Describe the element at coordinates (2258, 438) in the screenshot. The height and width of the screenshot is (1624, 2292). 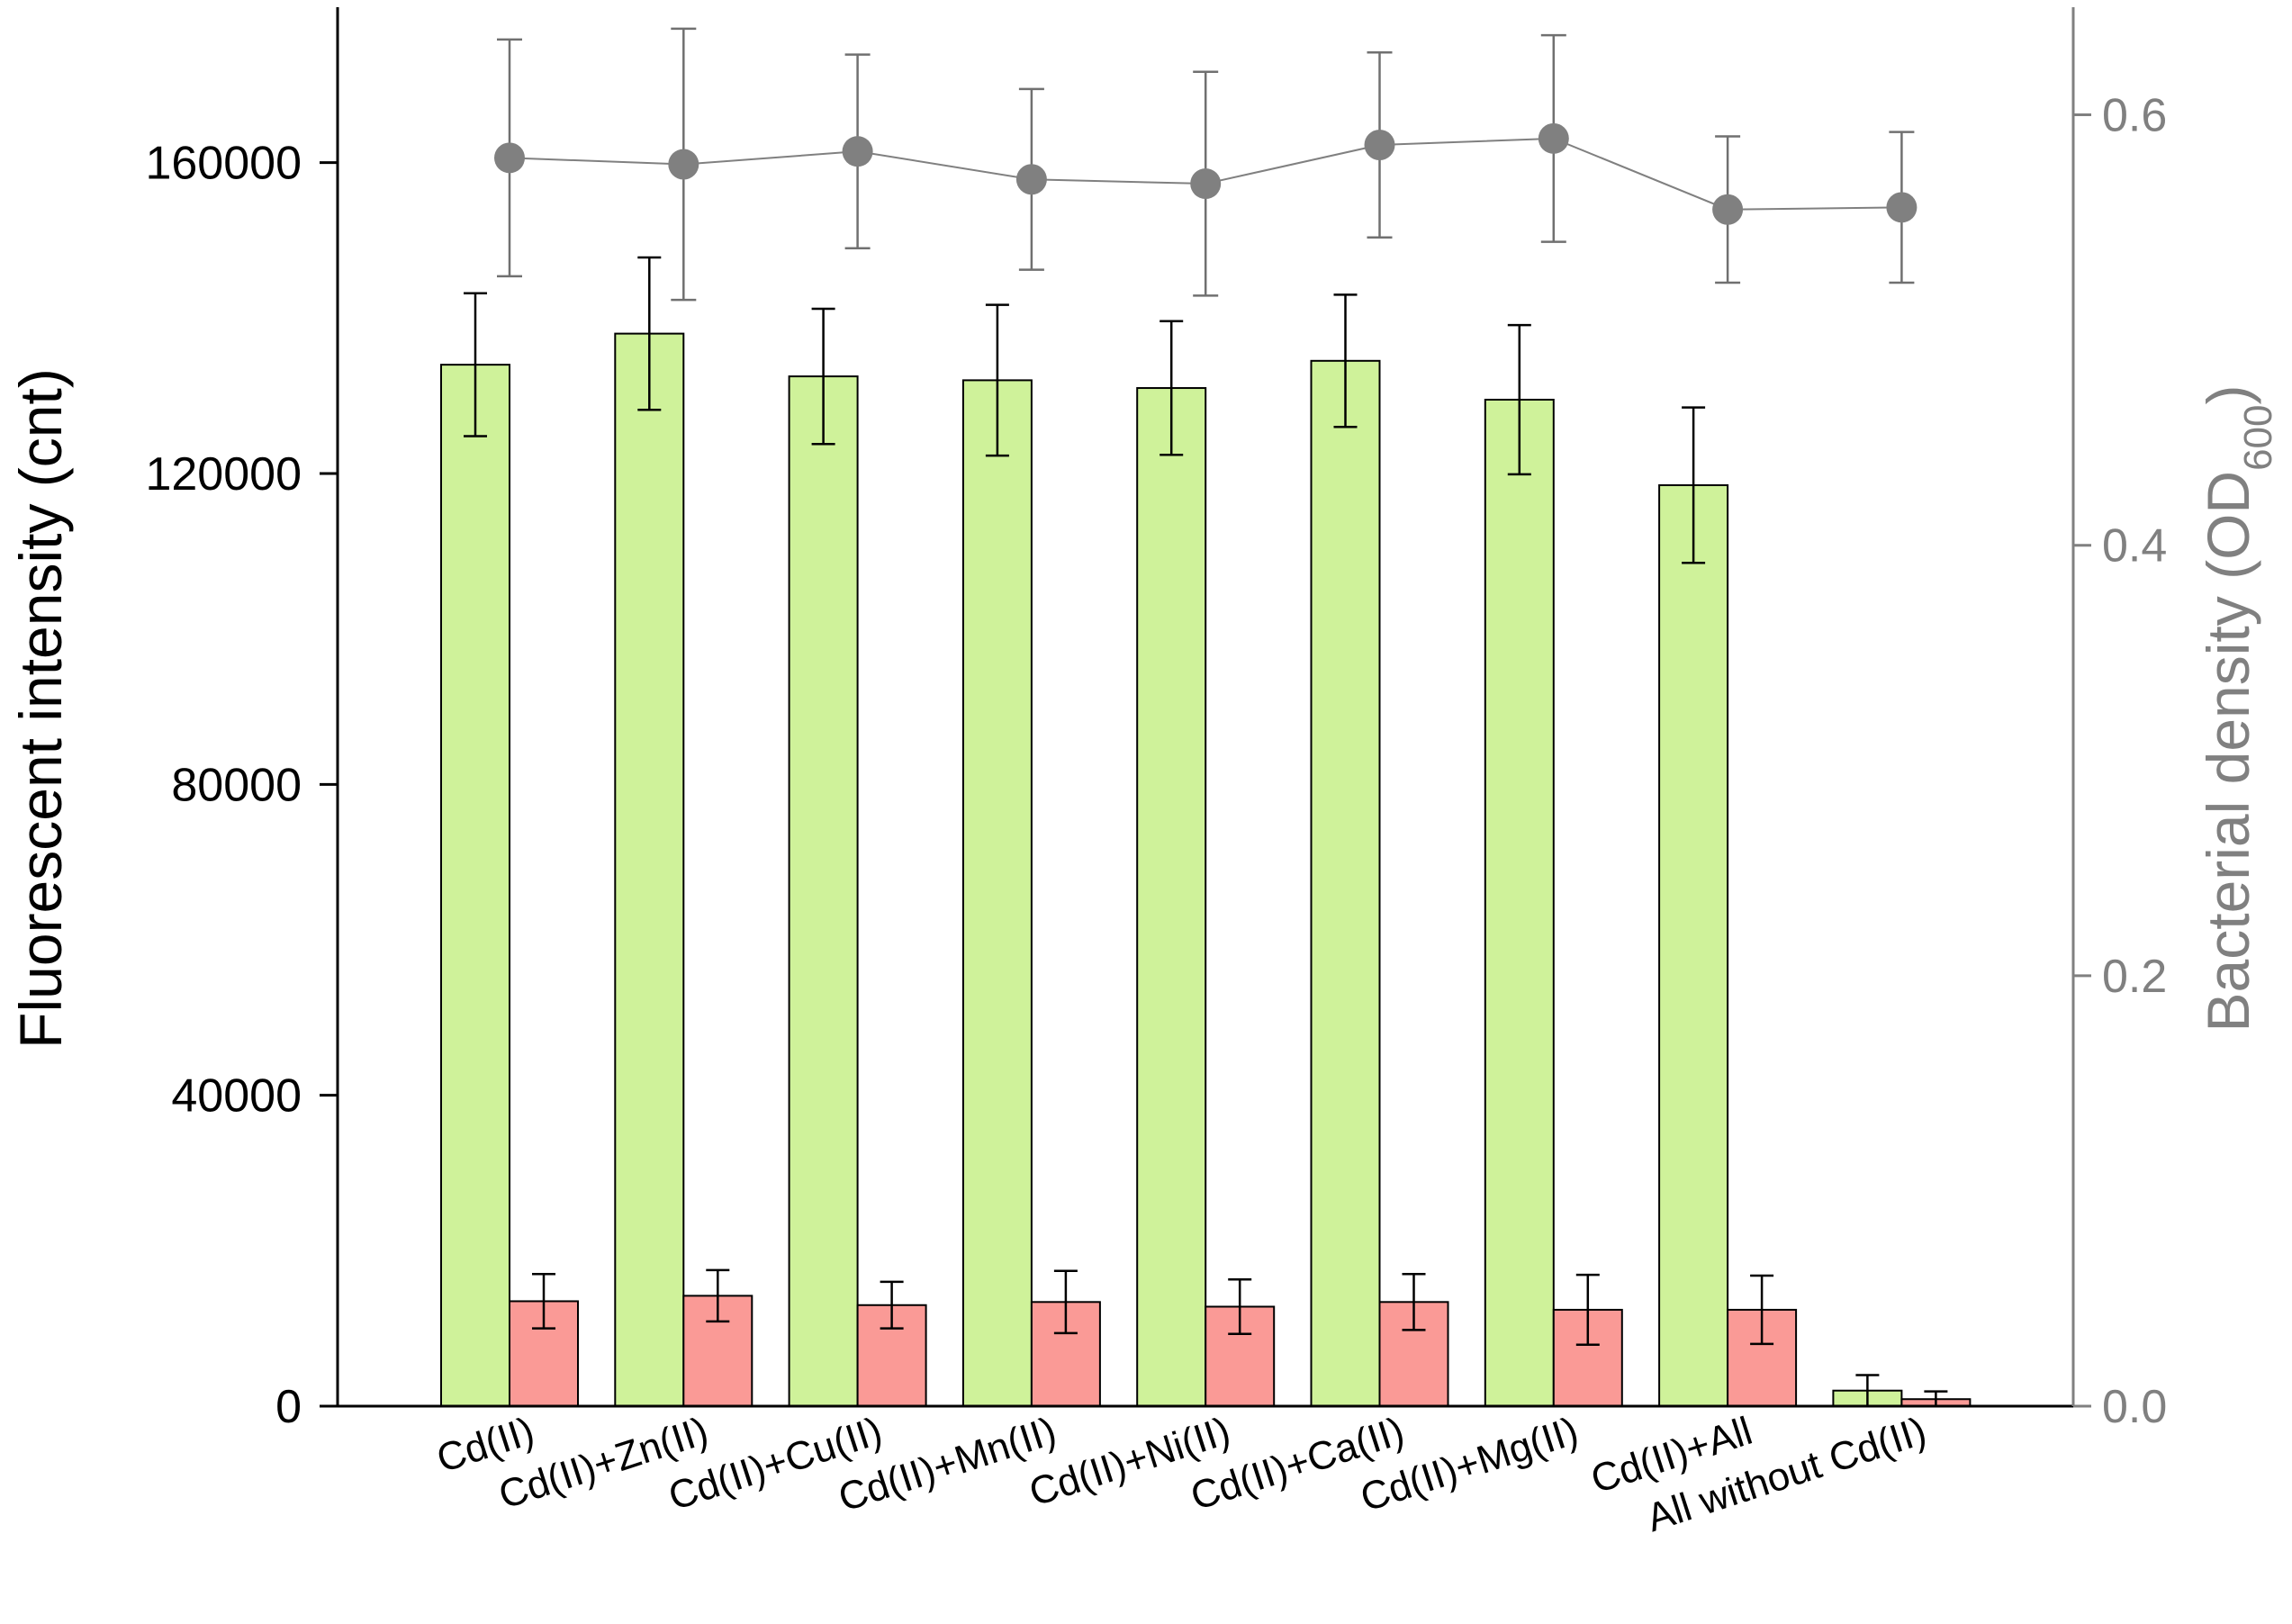
I see `y2-axis-title-subscript: 600` at that location.